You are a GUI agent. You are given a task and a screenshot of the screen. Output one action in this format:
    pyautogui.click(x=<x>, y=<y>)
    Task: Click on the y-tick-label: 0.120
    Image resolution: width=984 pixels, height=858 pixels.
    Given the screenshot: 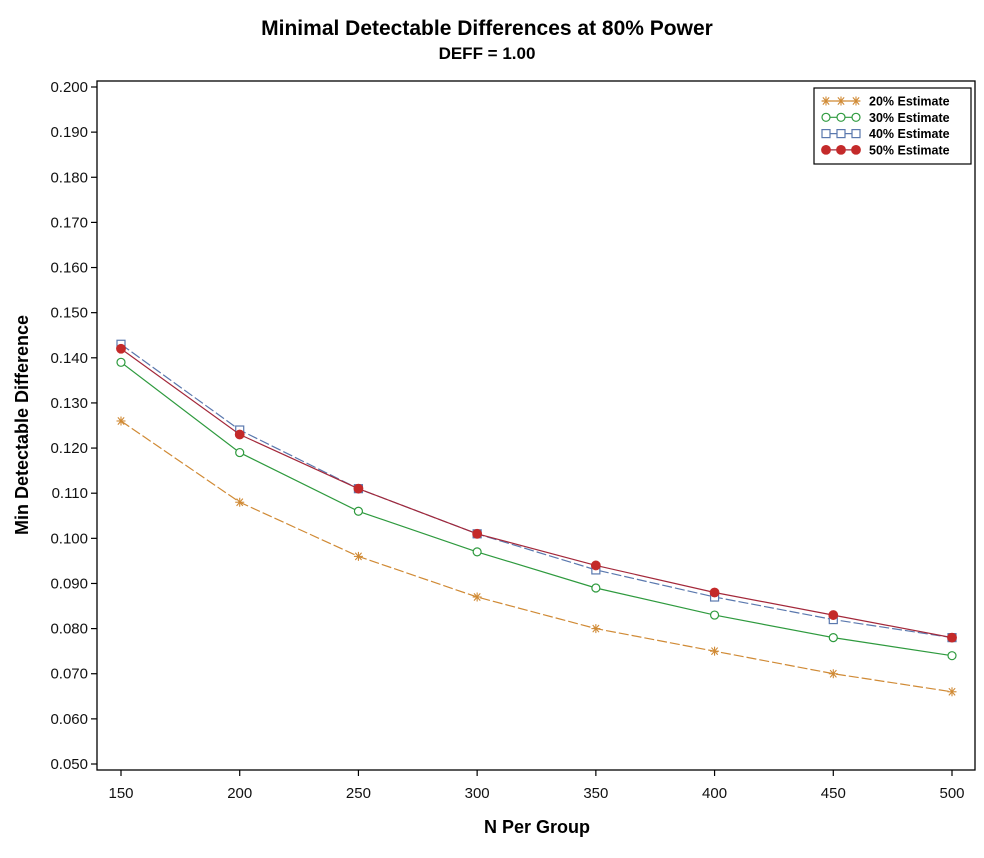 What is the action you would take?
    pyautogui.click(x=69, y=448)
    